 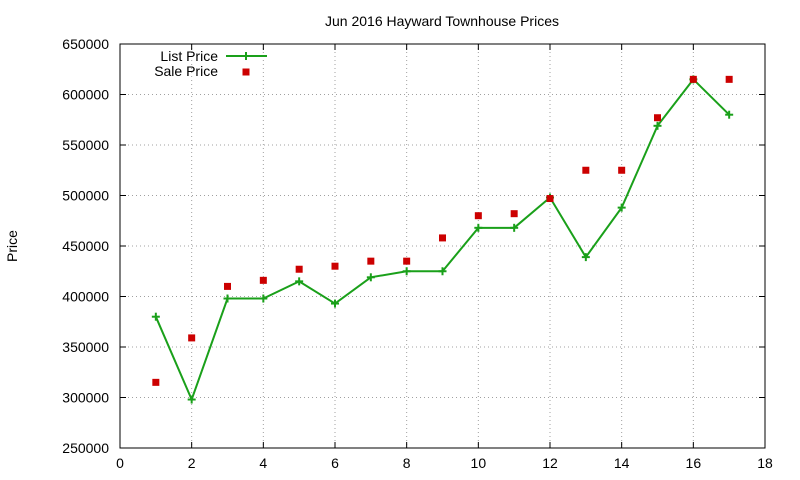 What do you see at coordinates (479, 463) in the screenshot?
I see `x-tick-label: 10` at bounding box center [479, 463].